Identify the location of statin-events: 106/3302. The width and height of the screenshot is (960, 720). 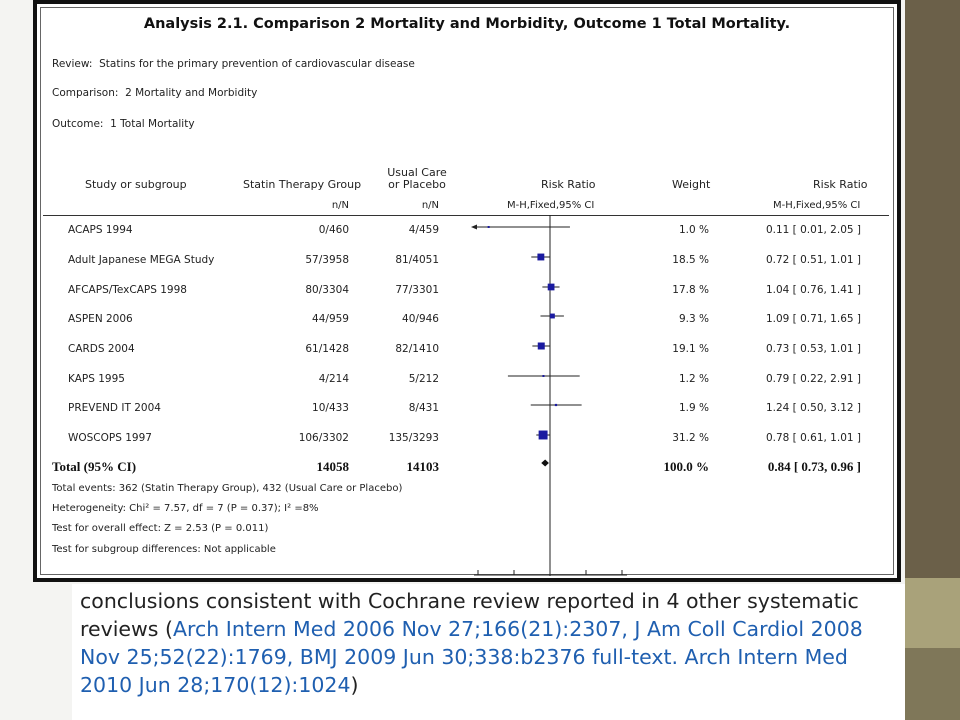
(323, 438).